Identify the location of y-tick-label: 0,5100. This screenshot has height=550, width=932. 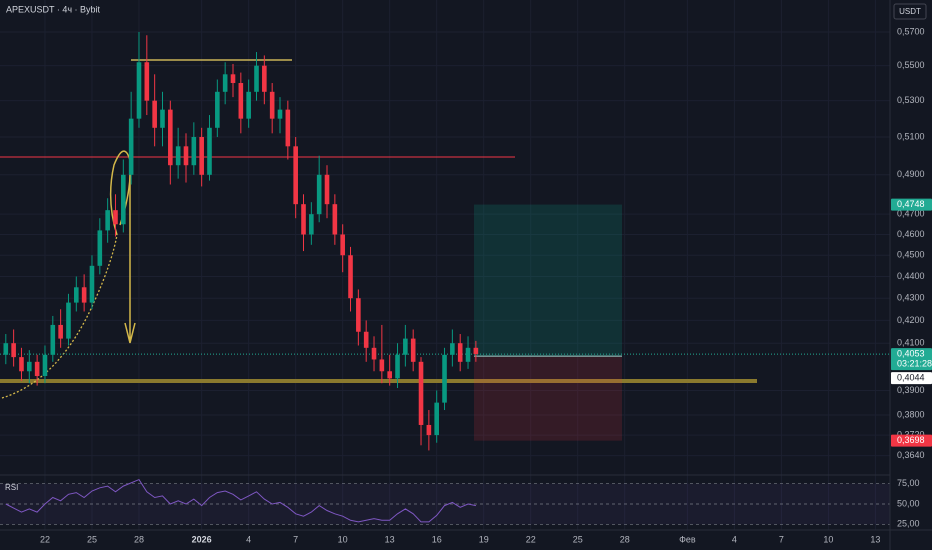
(911, 136).